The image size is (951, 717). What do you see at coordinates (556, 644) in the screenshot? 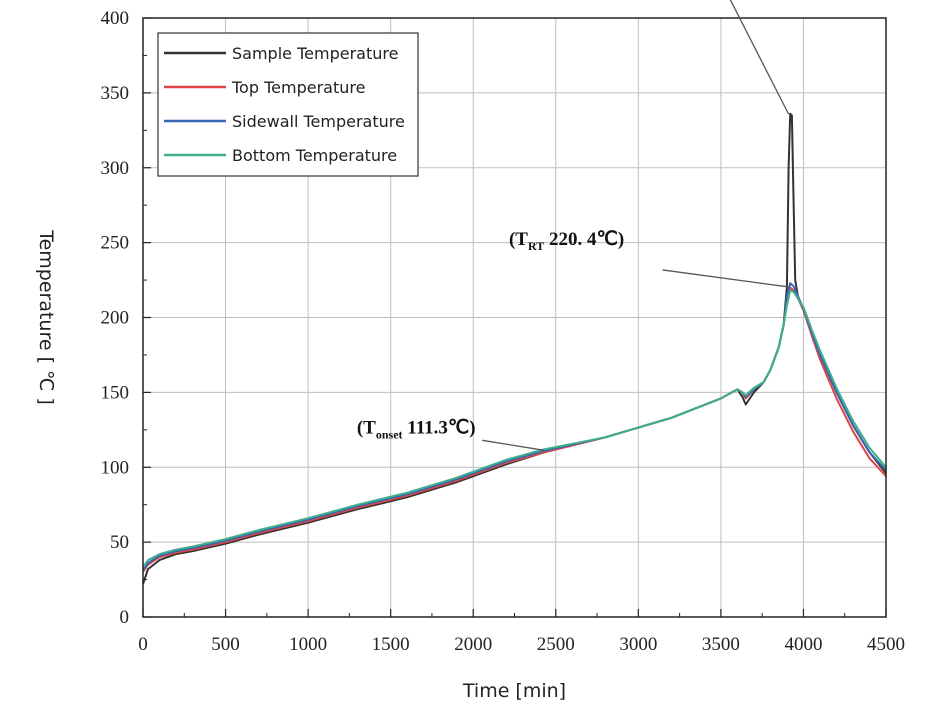
I see `x-tick-label: 2500` at bounding box center [556, 644].